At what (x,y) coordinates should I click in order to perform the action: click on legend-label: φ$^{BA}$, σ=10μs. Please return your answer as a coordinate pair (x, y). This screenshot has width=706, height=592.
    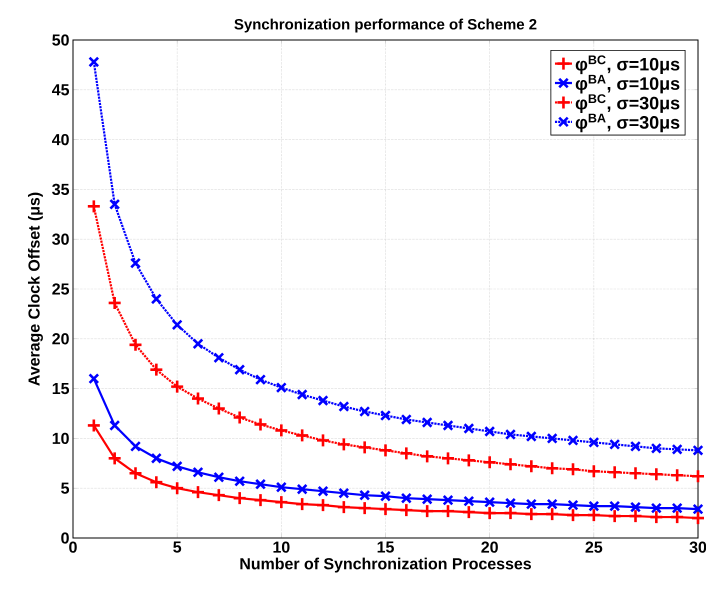
    Looking at the image, I should click on (628, 84).